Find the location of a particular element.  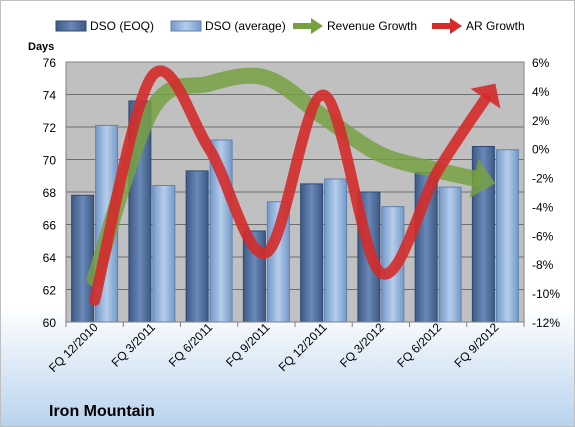

right-tick-label: -4% is located at coordinates (543, 207).